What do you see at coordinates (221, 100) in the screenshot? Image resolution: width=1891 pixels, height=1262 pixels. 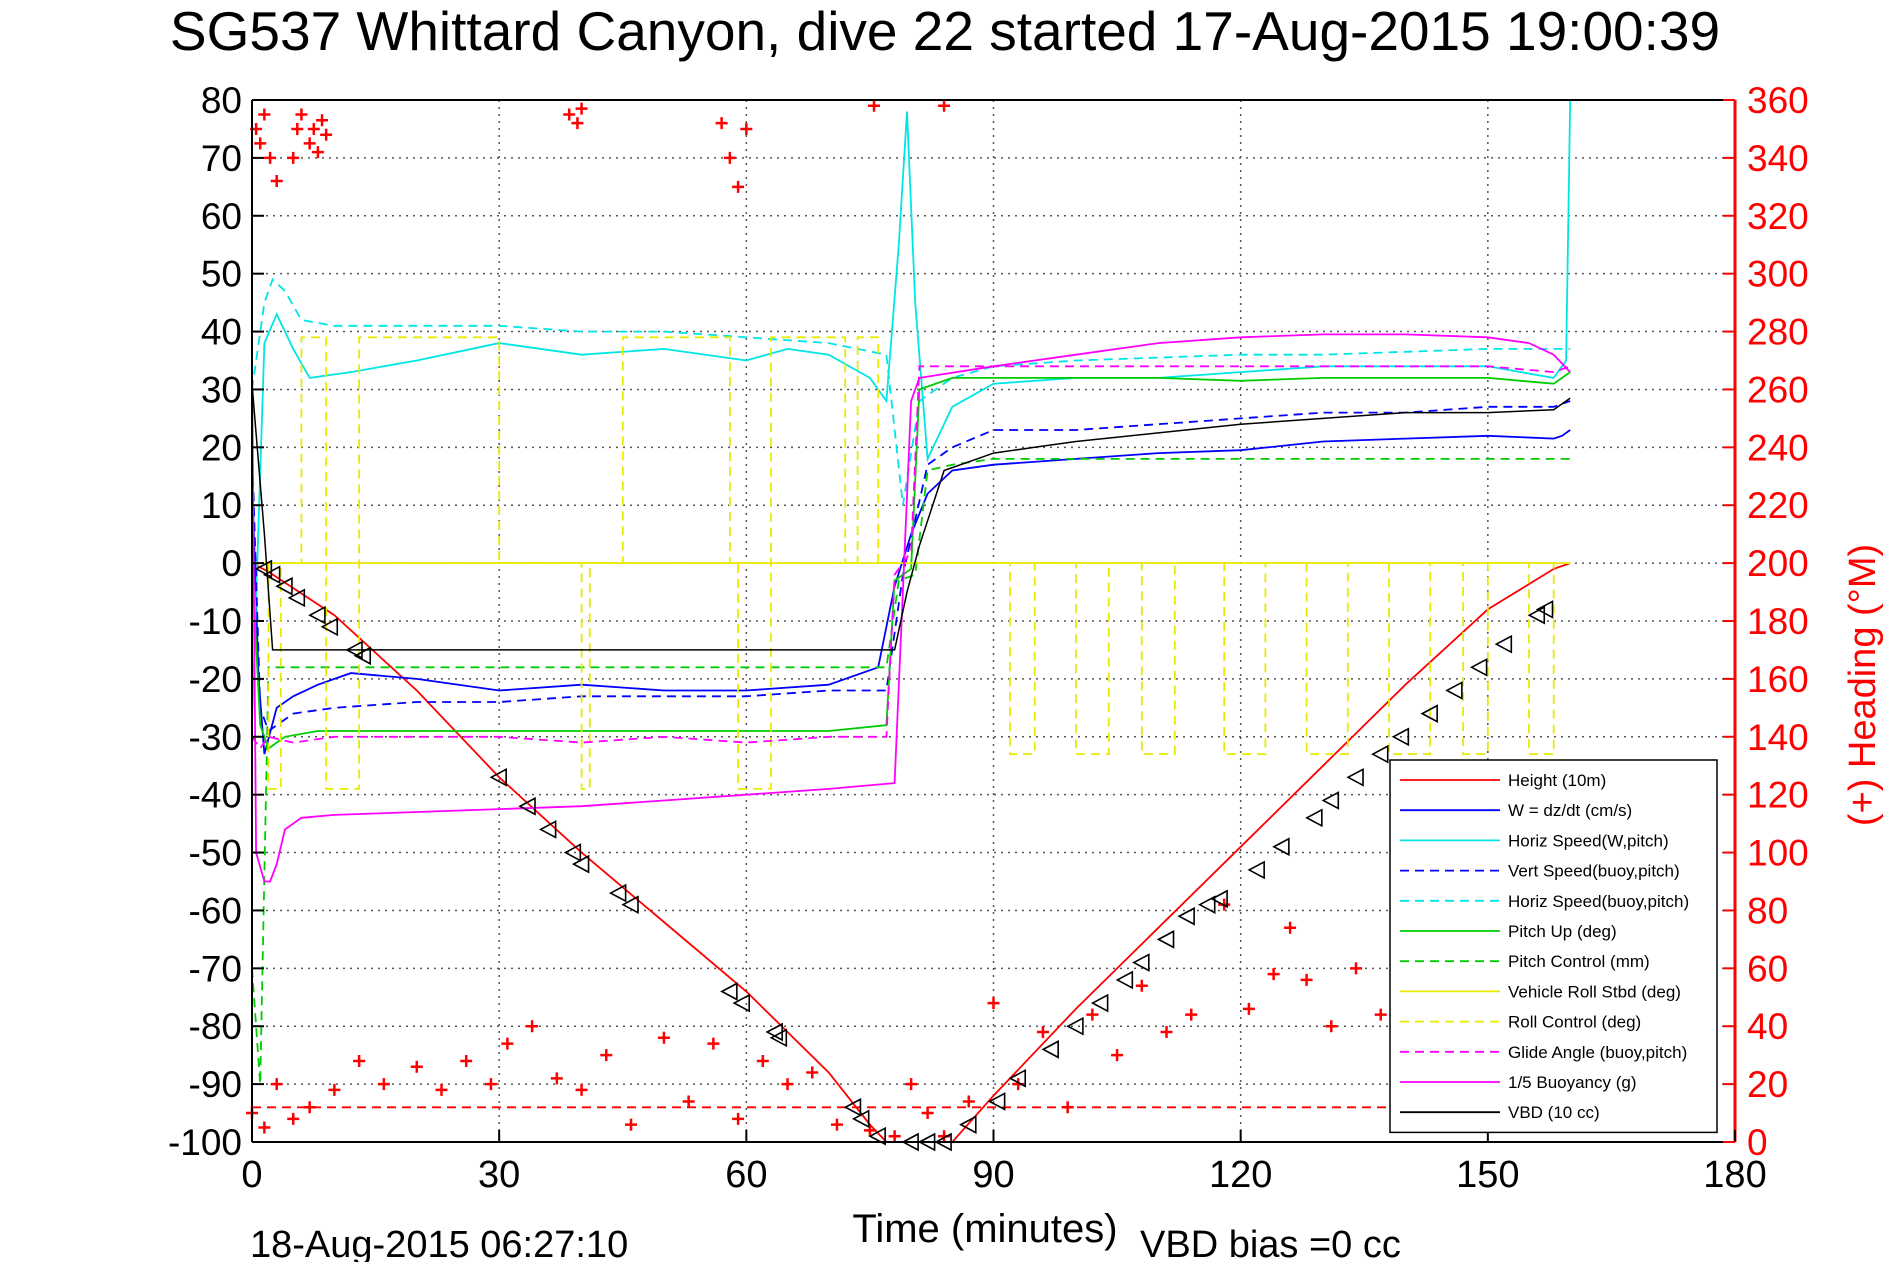 I see `y-tick-label: 80` at bounding box center [221, 100].